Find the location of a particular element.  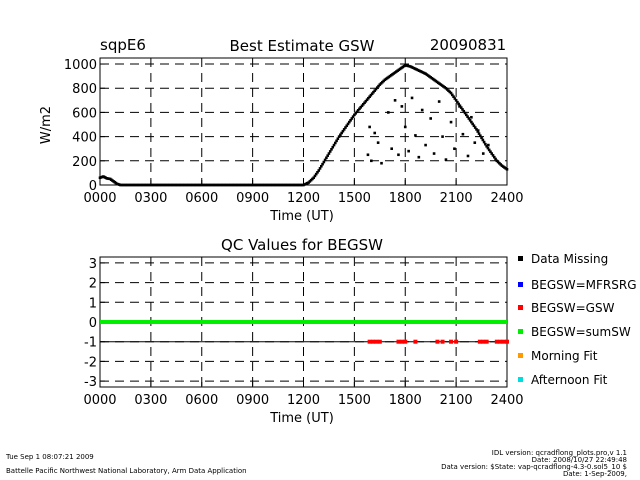

top-y-tick-label: 0 is located at coordinates (93, 186).